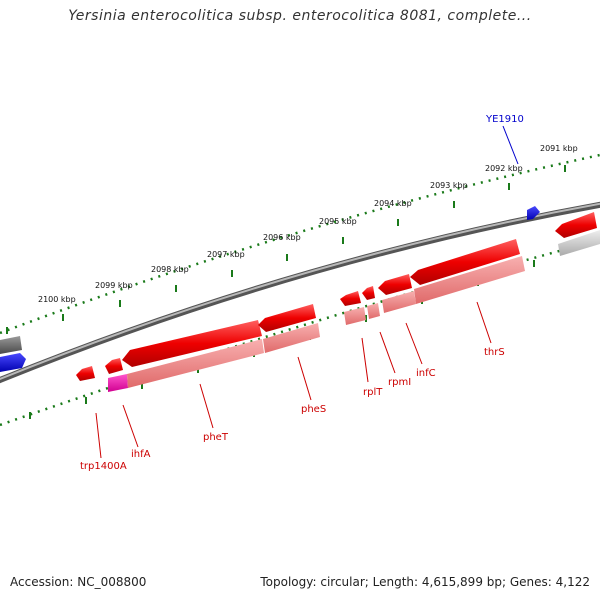 This screenshot has height=600, width=600. I want to click on gene-label-pheT: pheT, so click(216, 437).